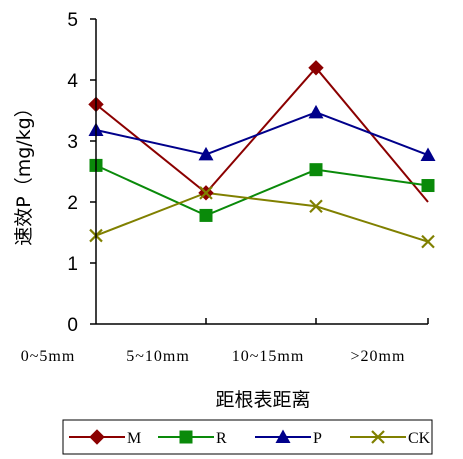 The height and width of the screenshot is (459, 463). Describe the element at coordinates (186, 437) in the screenshot. I see `legend-marker-r` at that location.